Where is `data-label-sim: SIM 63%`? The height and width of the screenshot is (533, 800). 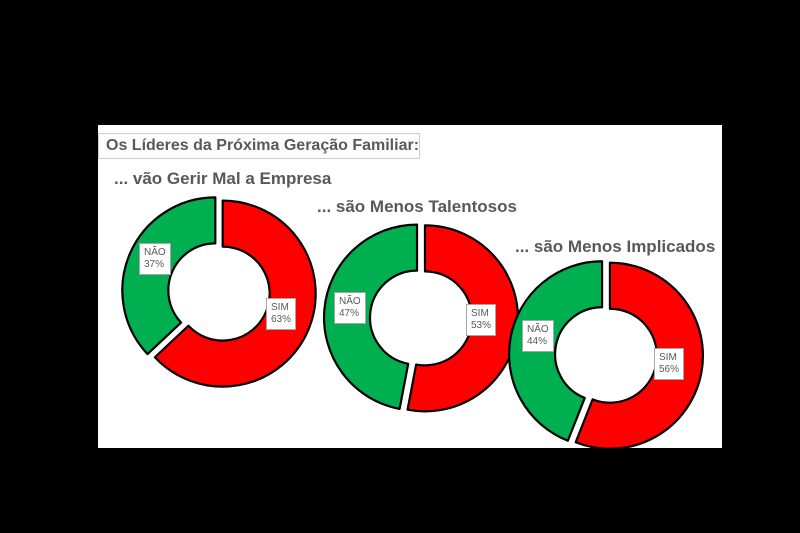 data-label-sim: SIM 63% is located at coordinates (281, 314).